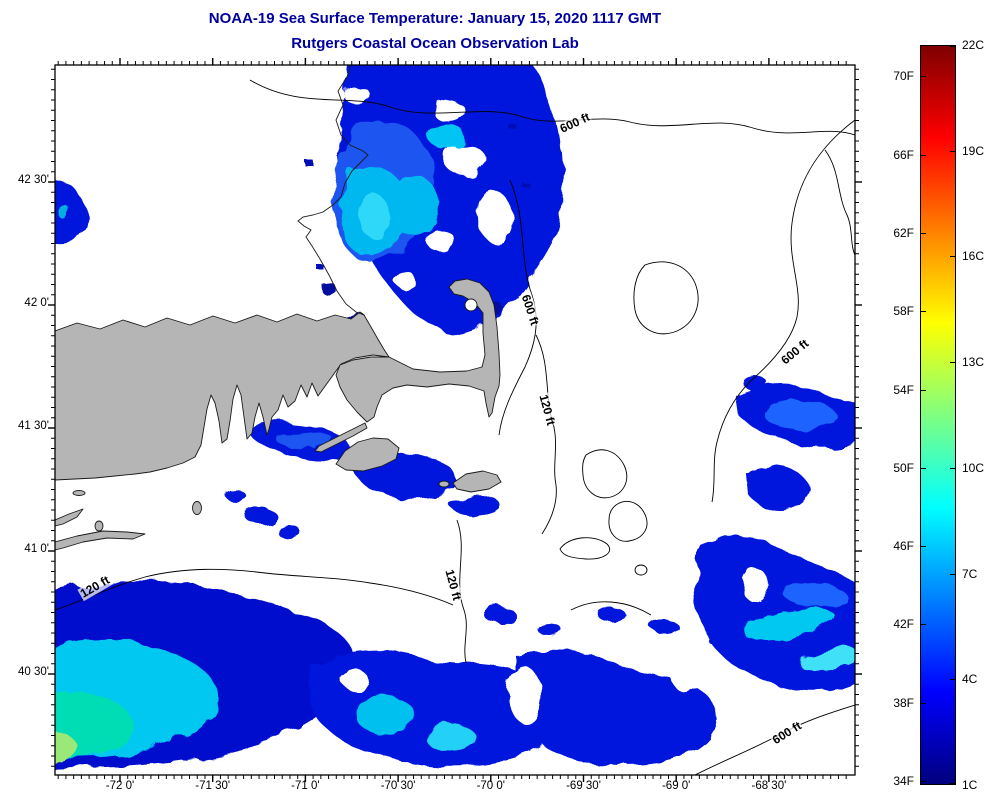 The image size is (992, 802). What do you see at coordinates (815, 595) in the screenshot?
I see `sst-se-core` at bounding box center [815, 595].